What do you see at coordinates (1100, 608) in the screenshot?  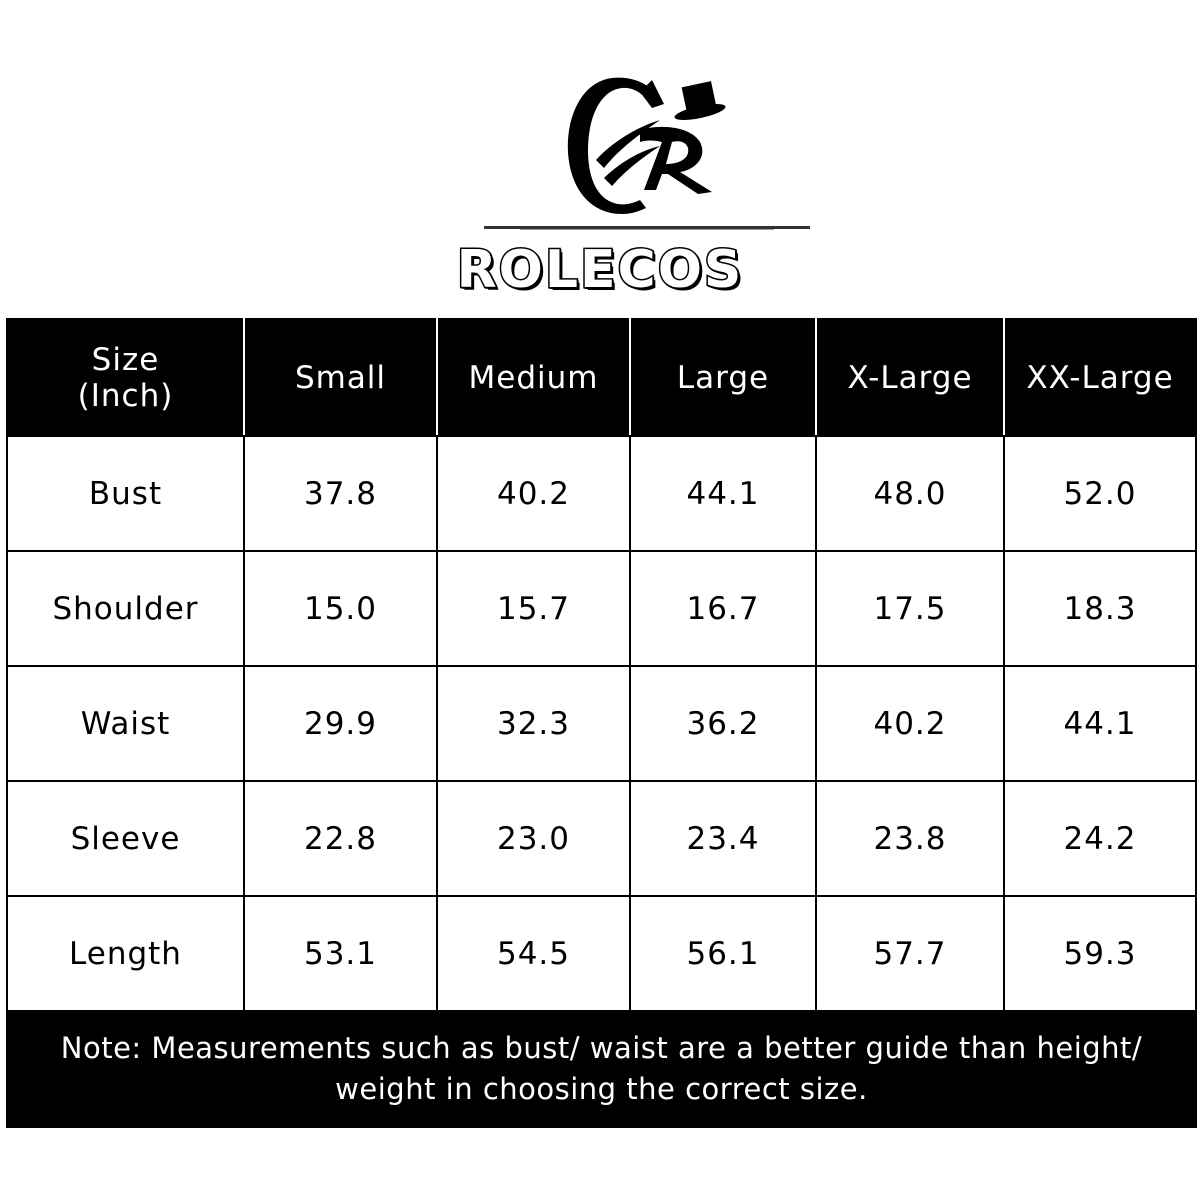 I see `table-cell: 18.3` at bounding box center [1100, 608].